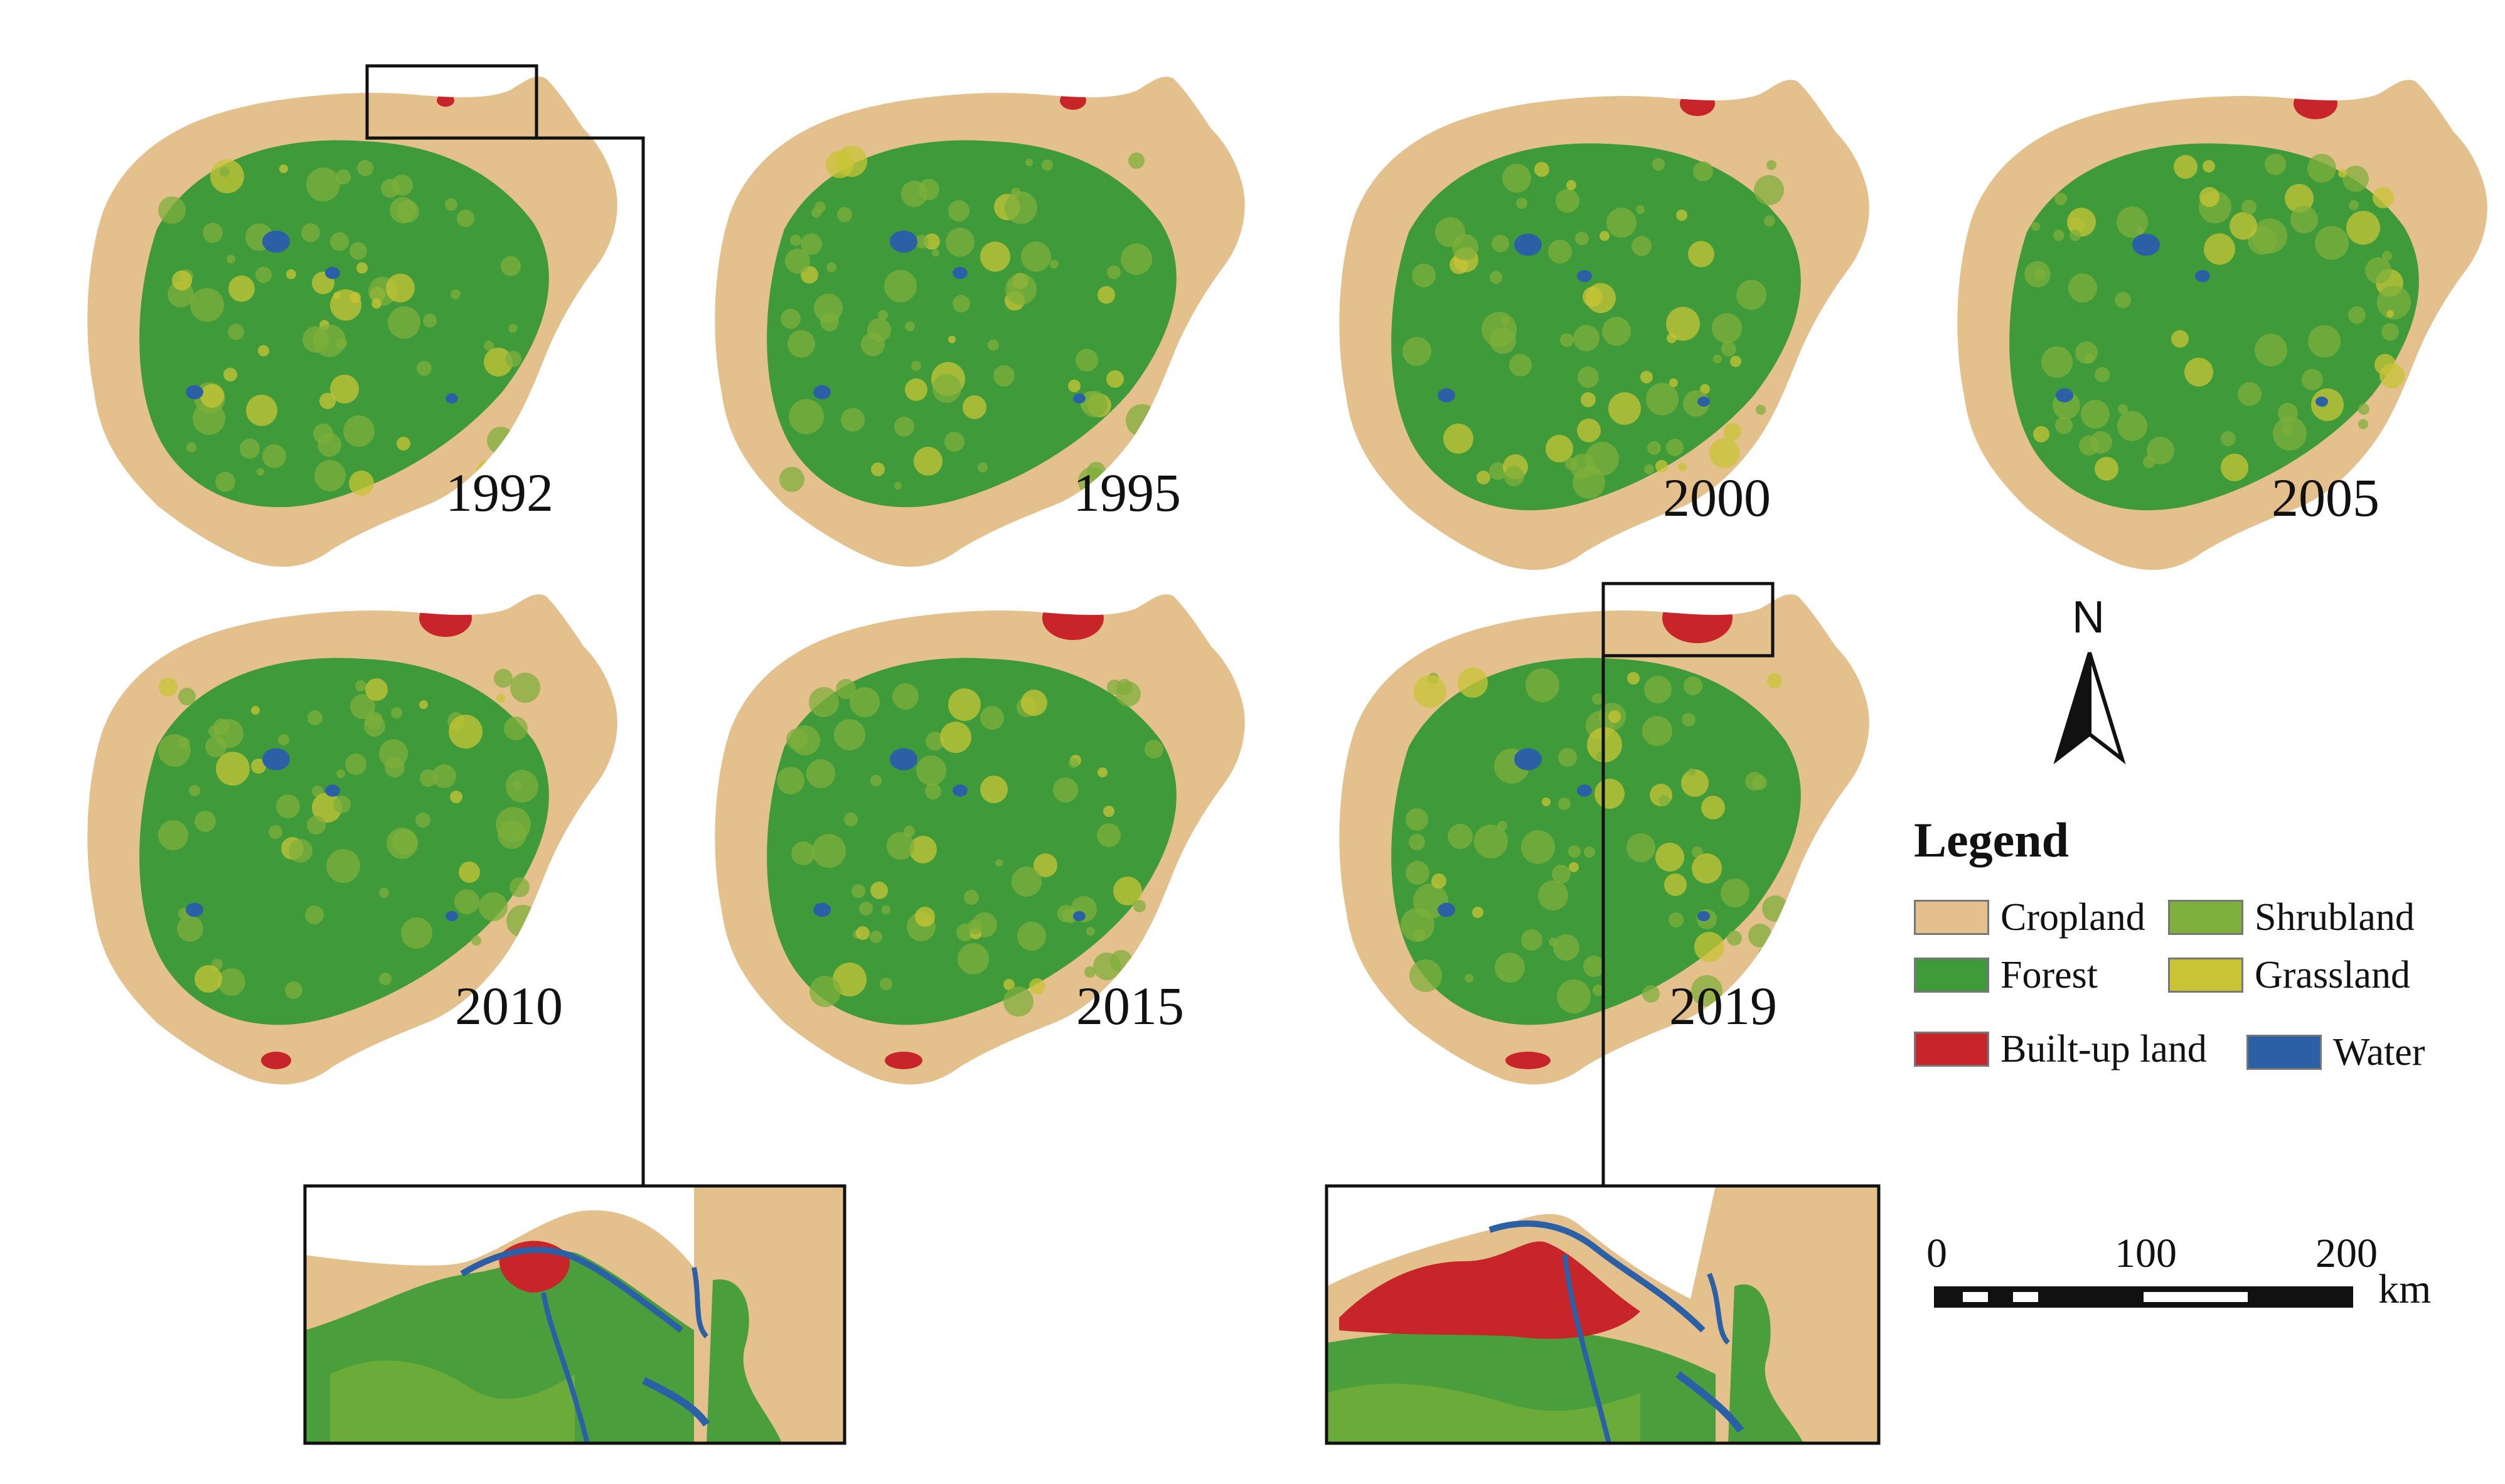 This screenshot has height=1484, width=2505. I want to click on legend-item-grassland: Grassland, so click(2289, 975).